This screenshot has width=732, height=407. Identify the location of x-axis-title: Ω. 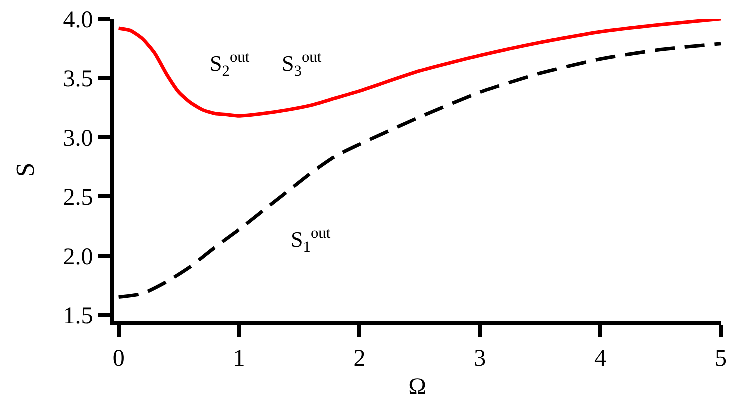
(417, 387).